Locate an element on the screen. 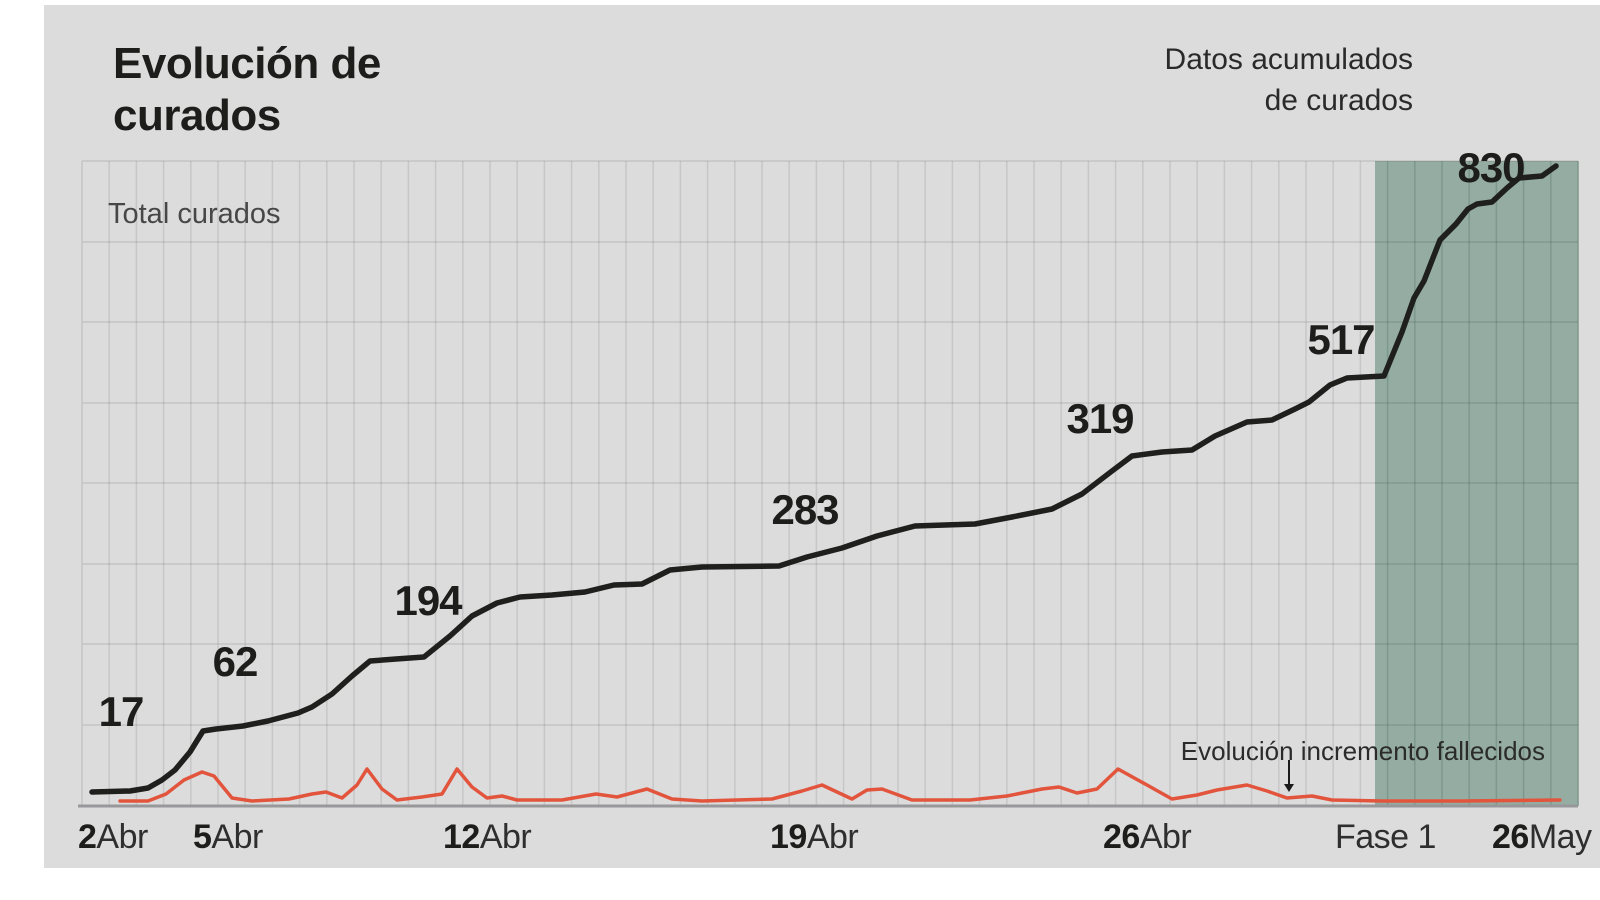  value-label-830: 830 is located at coordinates (1491, 167).